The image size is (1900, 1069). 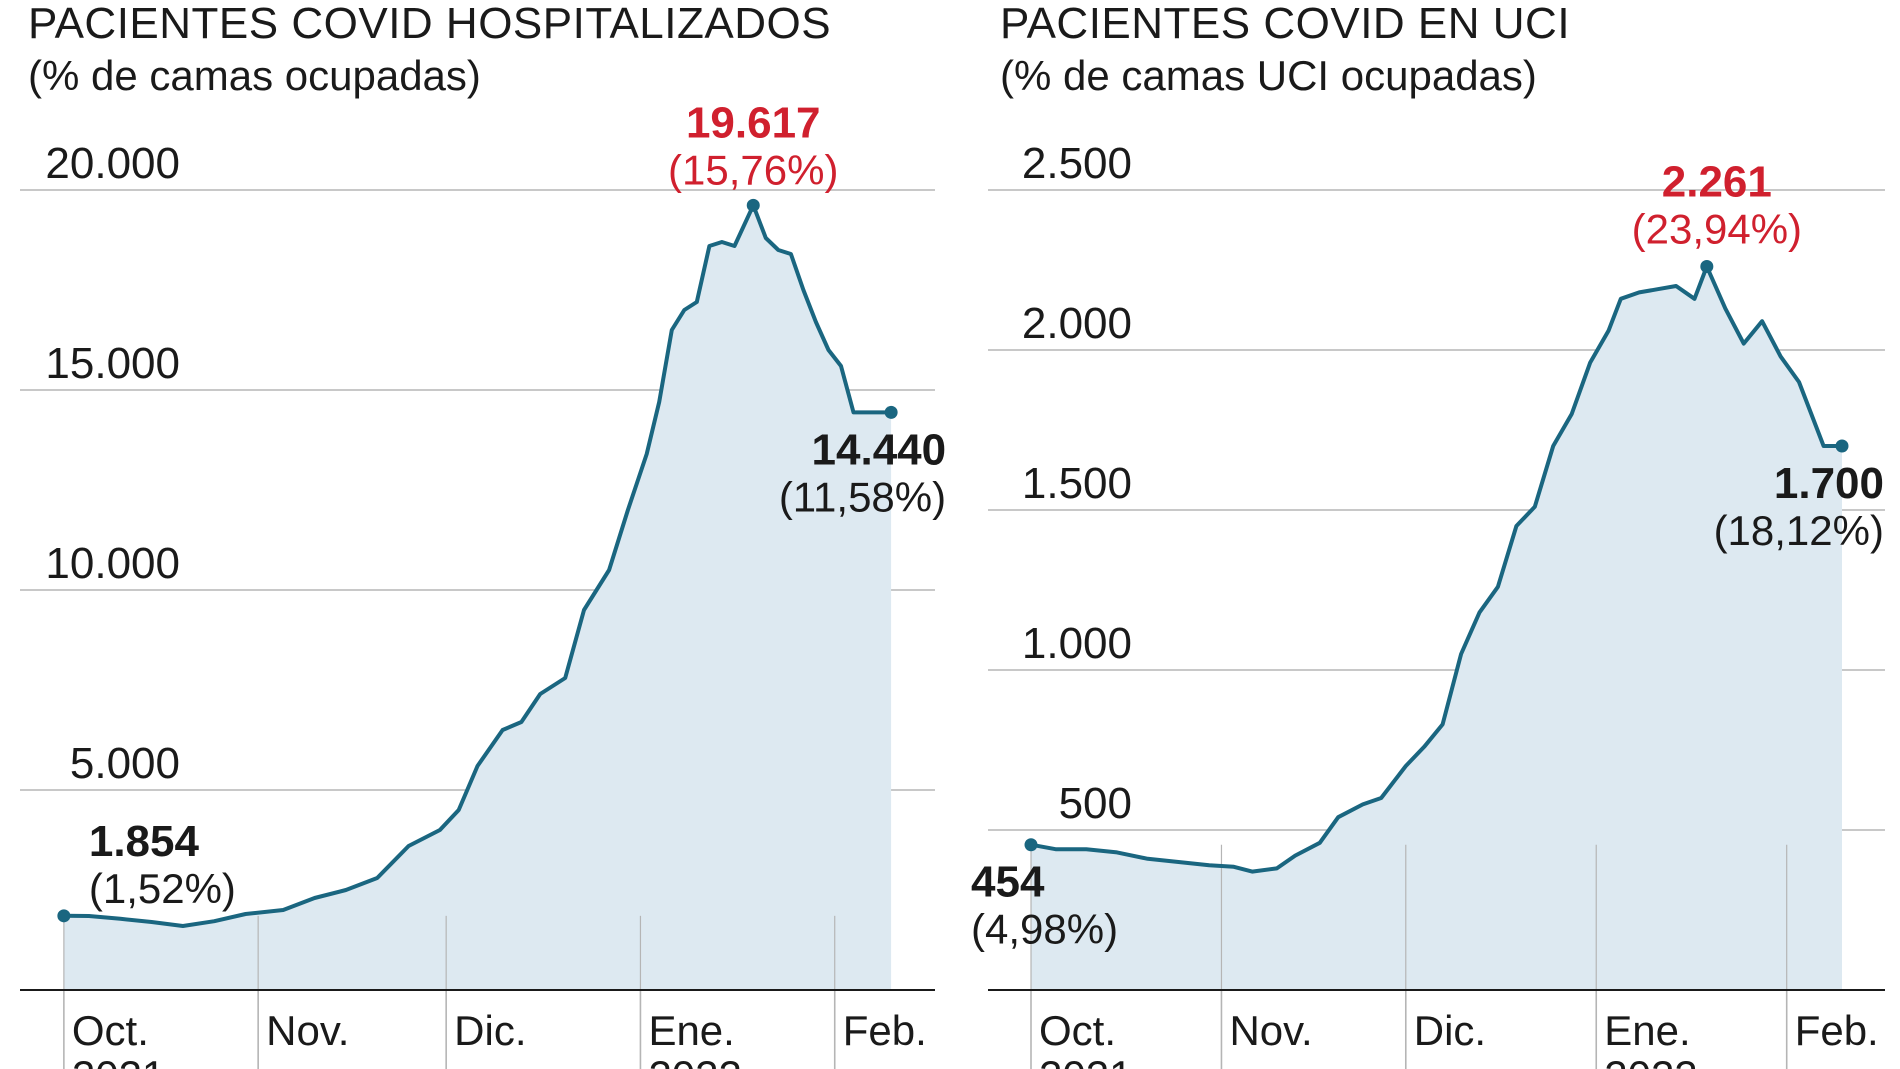 What do you see at coordinates (1717, 228) in the screenshot?
I see `peak-percent-label: (23,94%)` at bounding box center [1717, 228].